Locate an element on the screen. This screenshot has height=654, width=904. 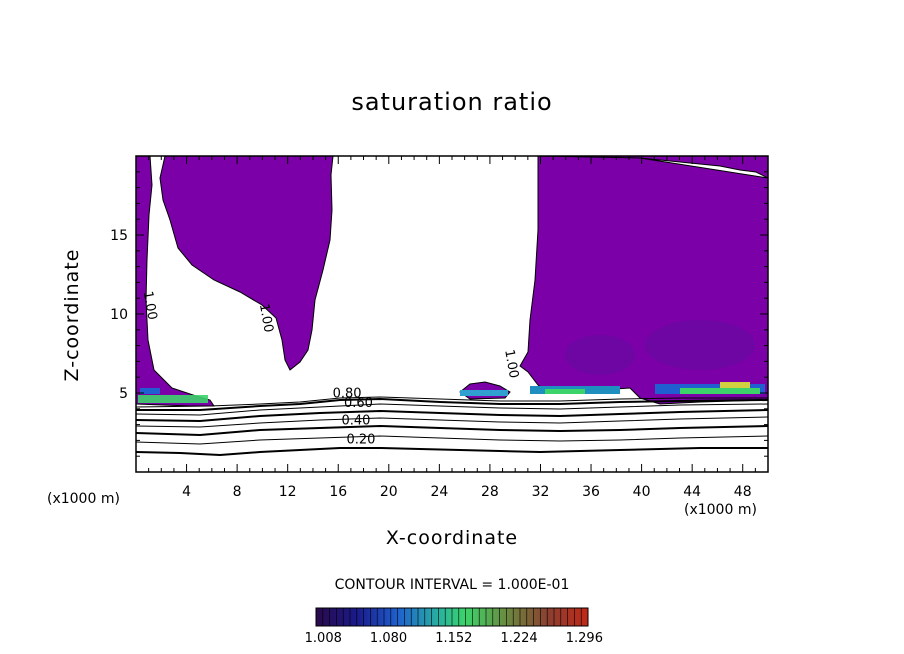
x-tick-label: 4 is located at coordinates (186, 492).